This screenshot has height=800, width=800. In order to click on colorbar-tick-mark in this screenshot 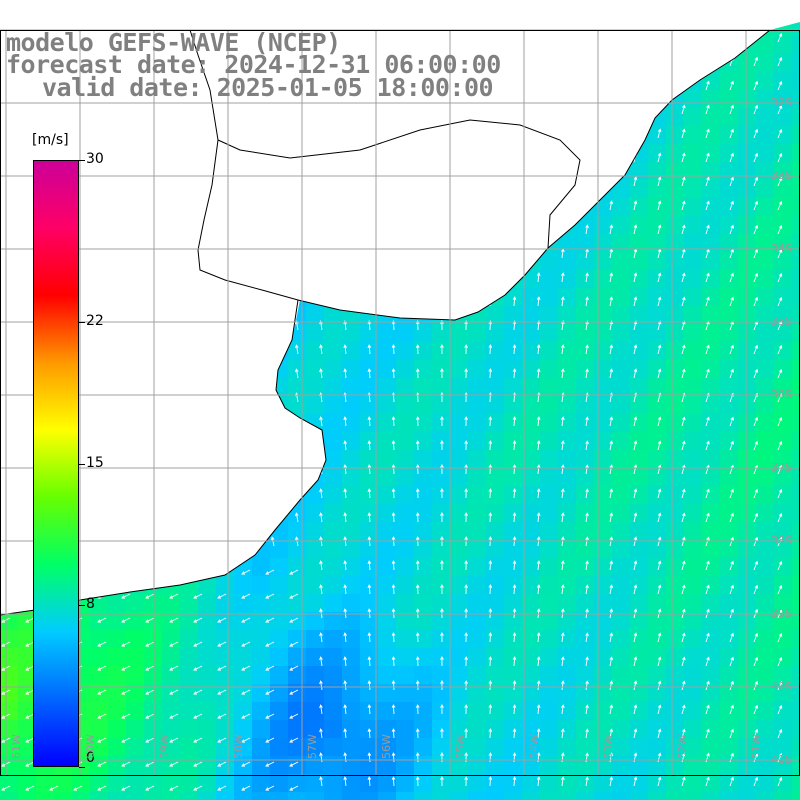, I will do `click(82, 160)`.